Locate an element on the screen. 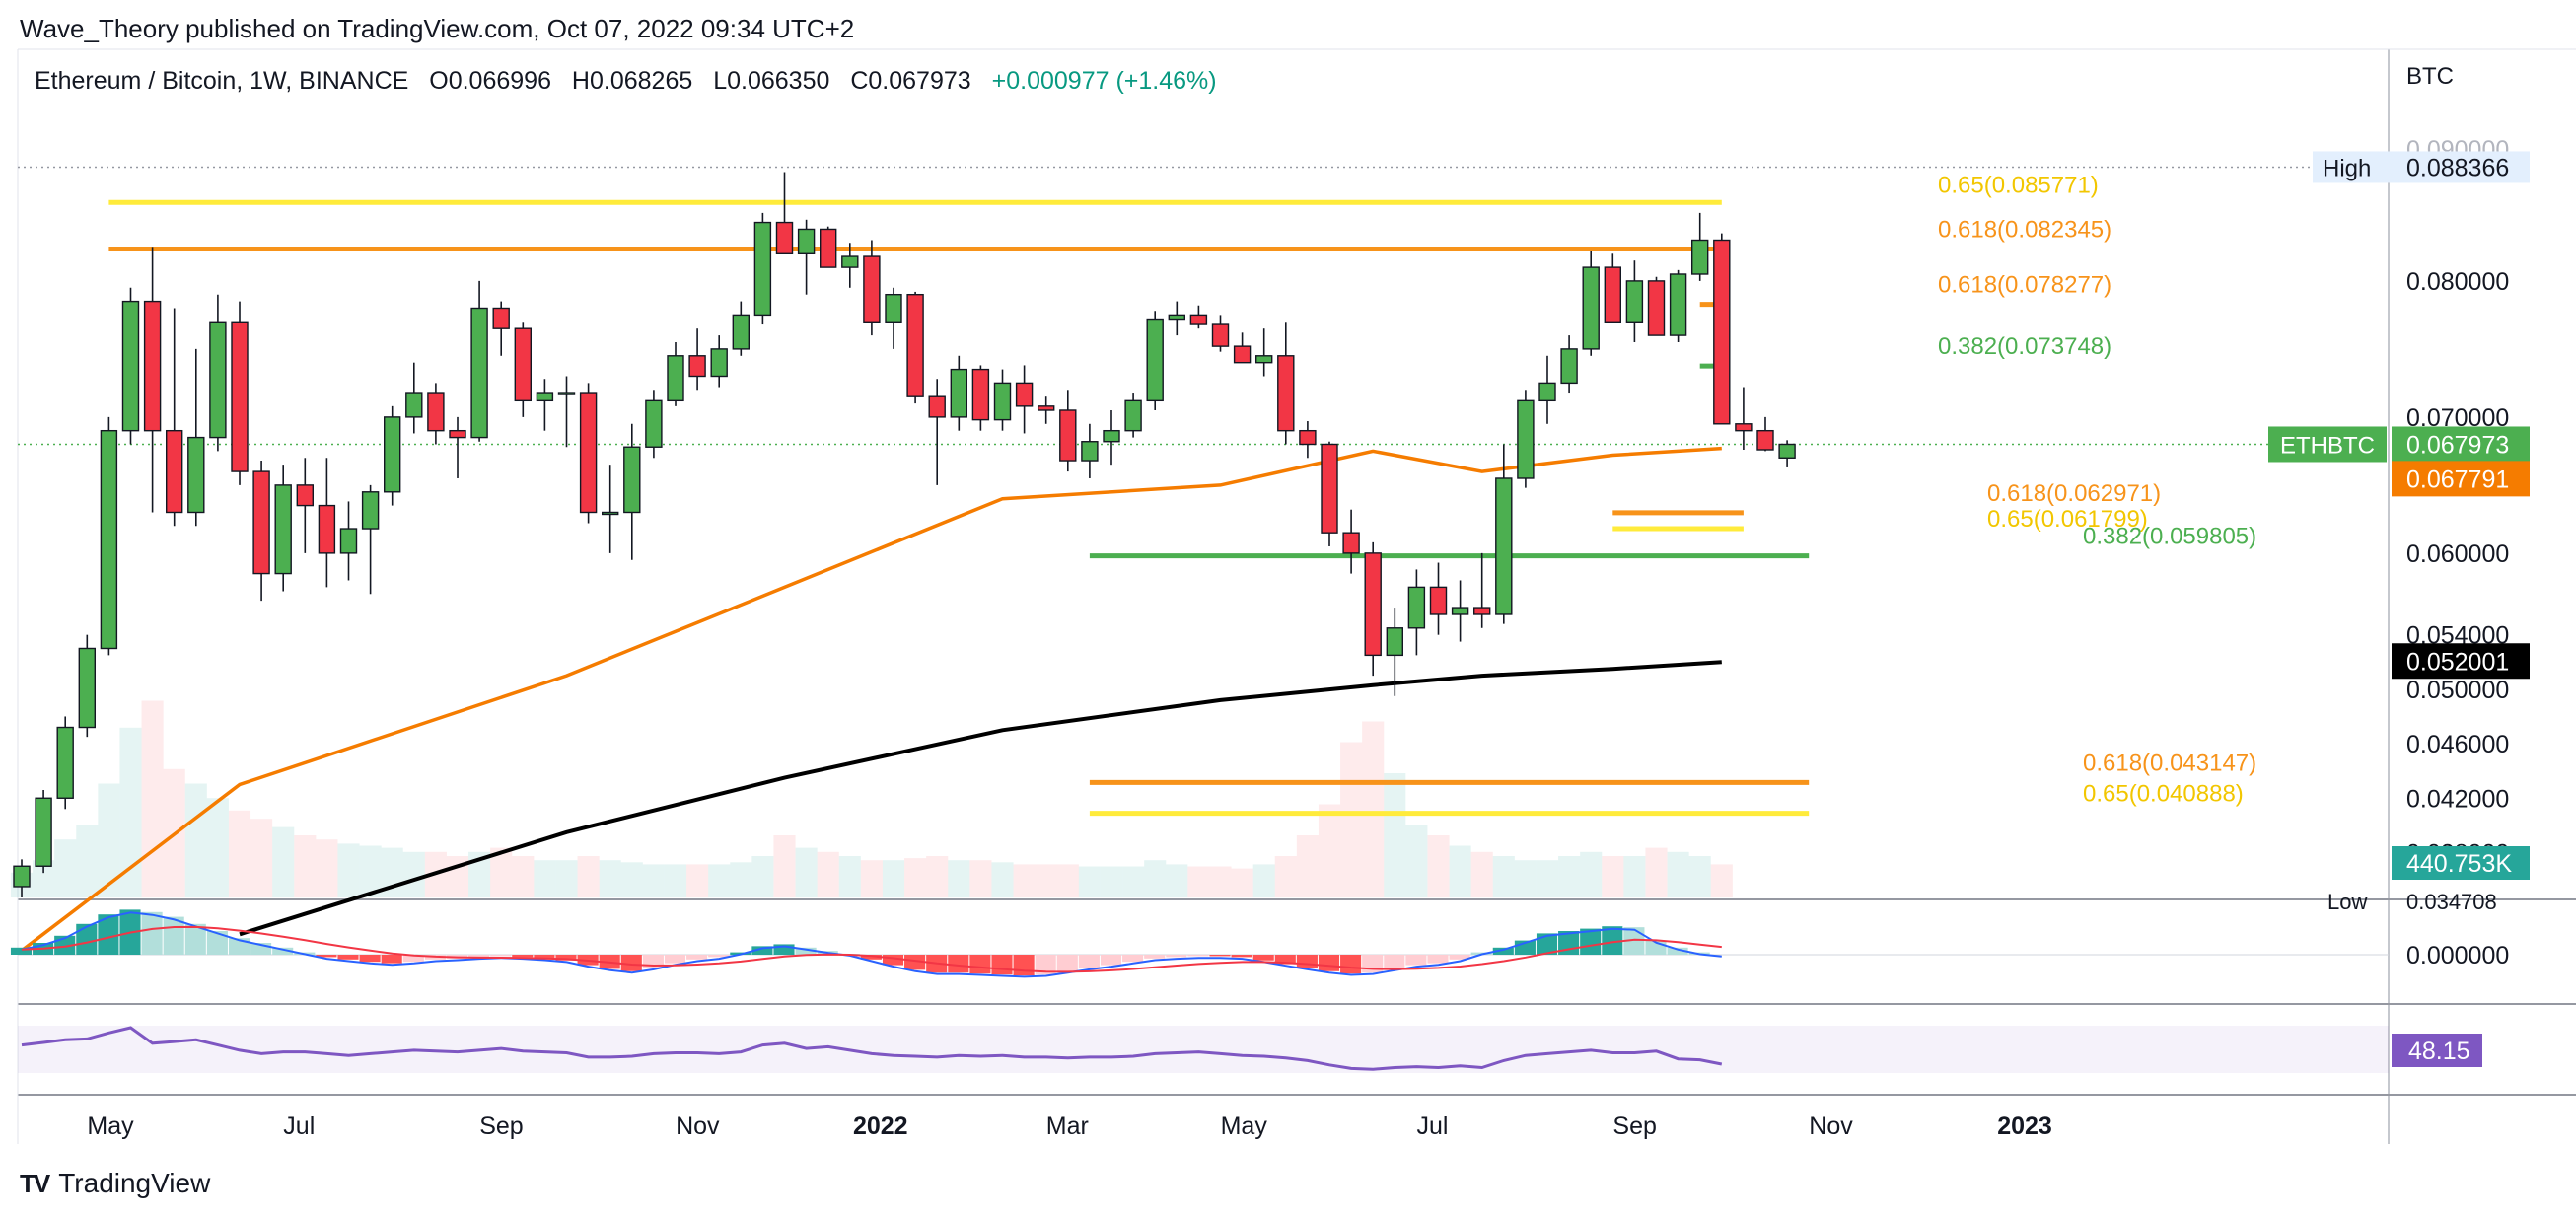 The width and height of the screenshot is (2576, 1219). tradingview-footer: TV TradingView is located at coordinates (115, 1183).